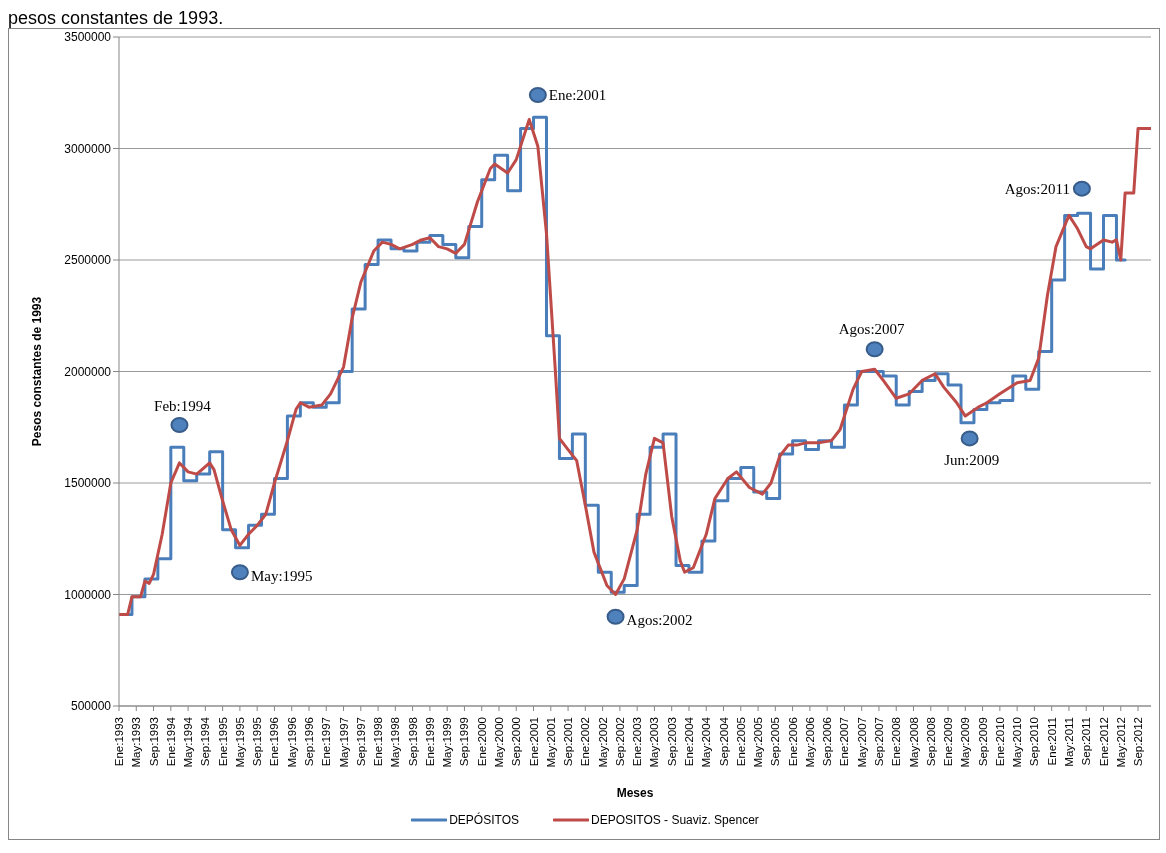 This screenshot has height=853, width=1166. I want to click on x-tick-label: Ene:2003, so click(637, 742).